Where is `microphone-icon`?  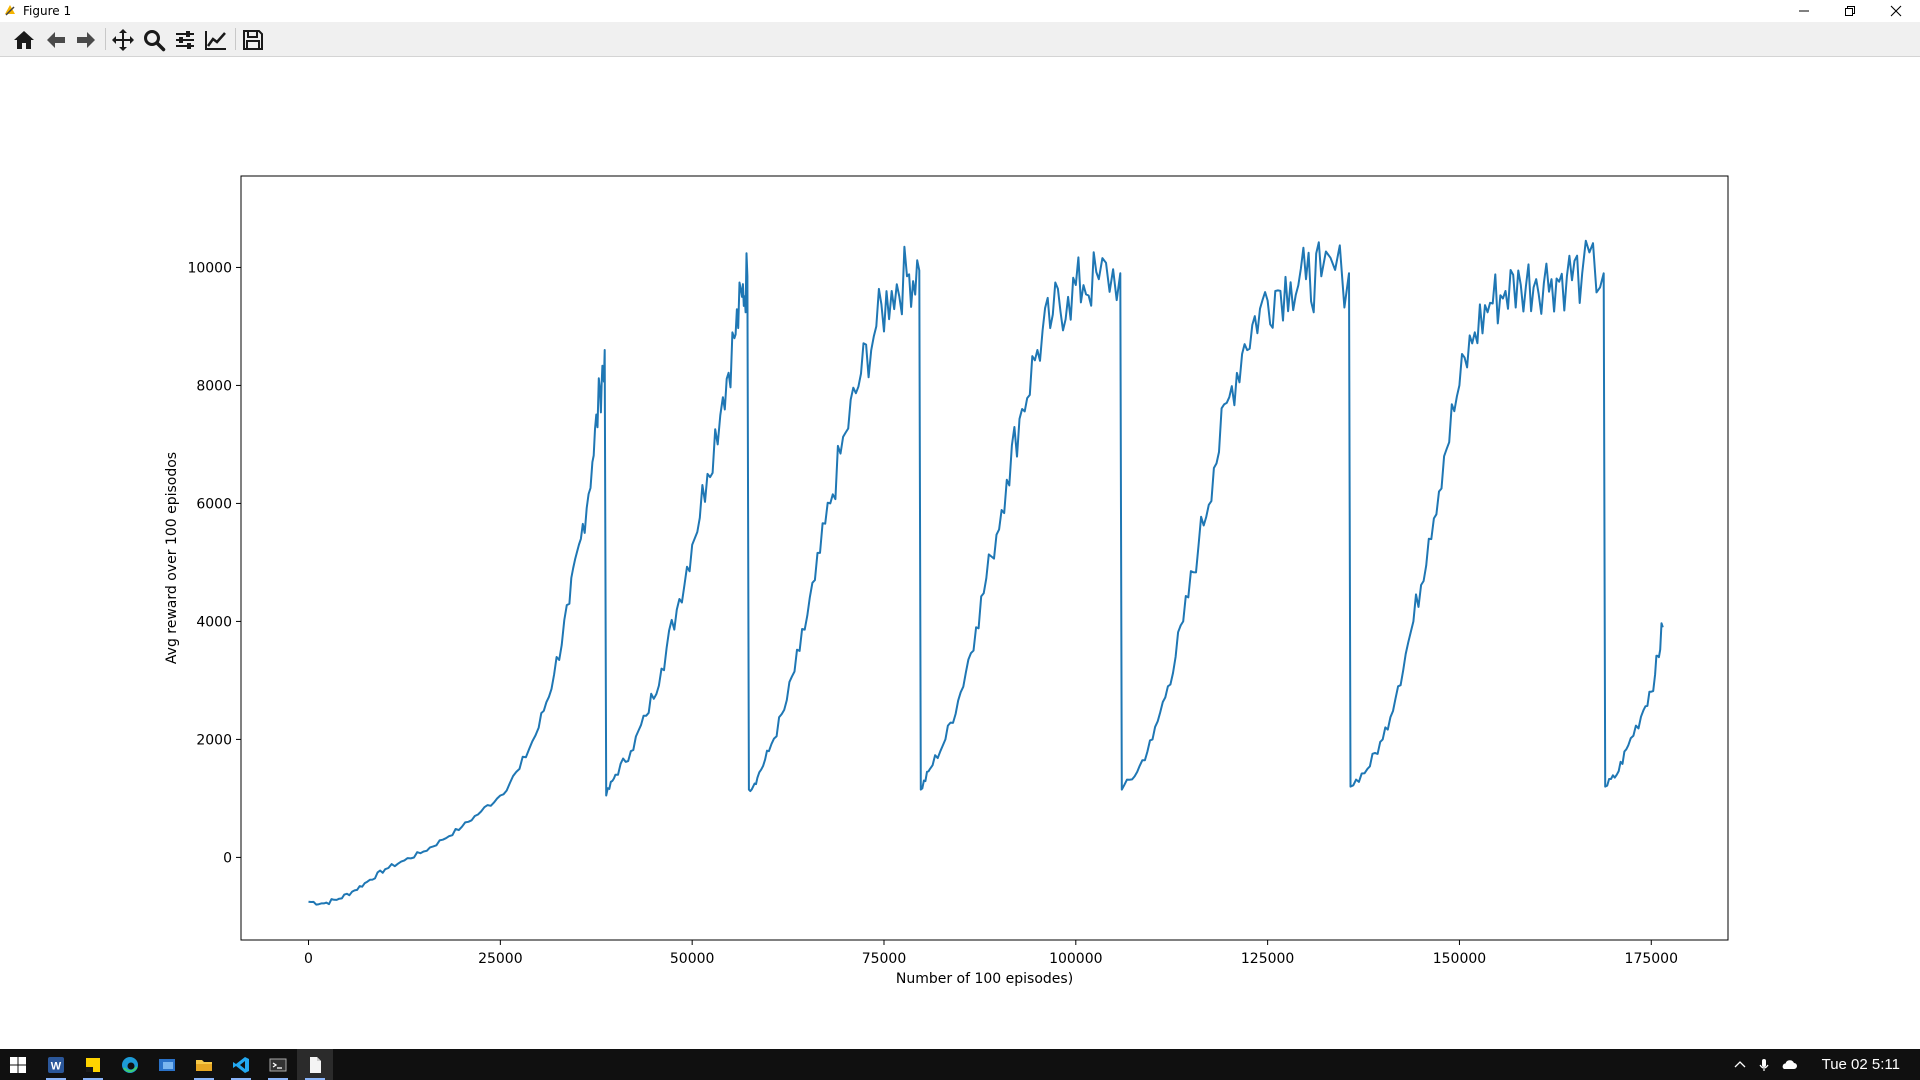 microphone-icon is located at coordinates (1764, 1065).